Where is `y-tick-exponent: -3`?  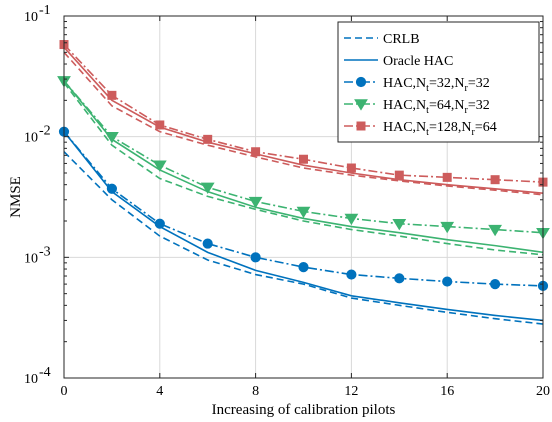 y-tick-exponent: -3 is located at coordinates (45, 251).